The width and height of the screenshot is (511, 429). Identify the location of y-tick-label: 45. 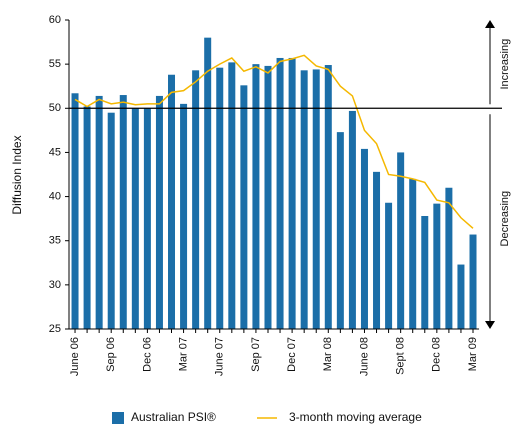
(55, 152).